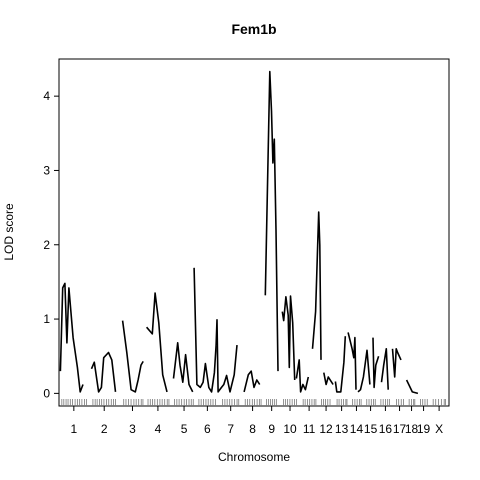  I want to click on chromosome-label: 8, so click(252, 429).